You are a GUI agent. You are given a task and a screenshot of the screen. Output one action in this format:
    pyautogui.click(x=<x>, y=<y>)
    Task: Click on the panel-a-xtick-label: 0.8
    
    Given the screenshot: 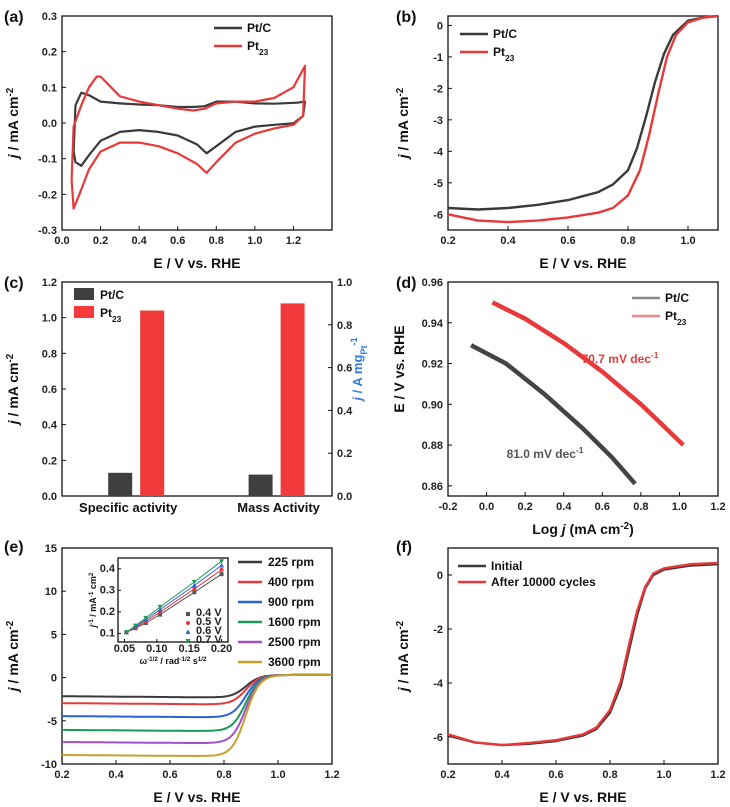 What is the action you would take?
    pyautogui.click(x=216, y=241)
    